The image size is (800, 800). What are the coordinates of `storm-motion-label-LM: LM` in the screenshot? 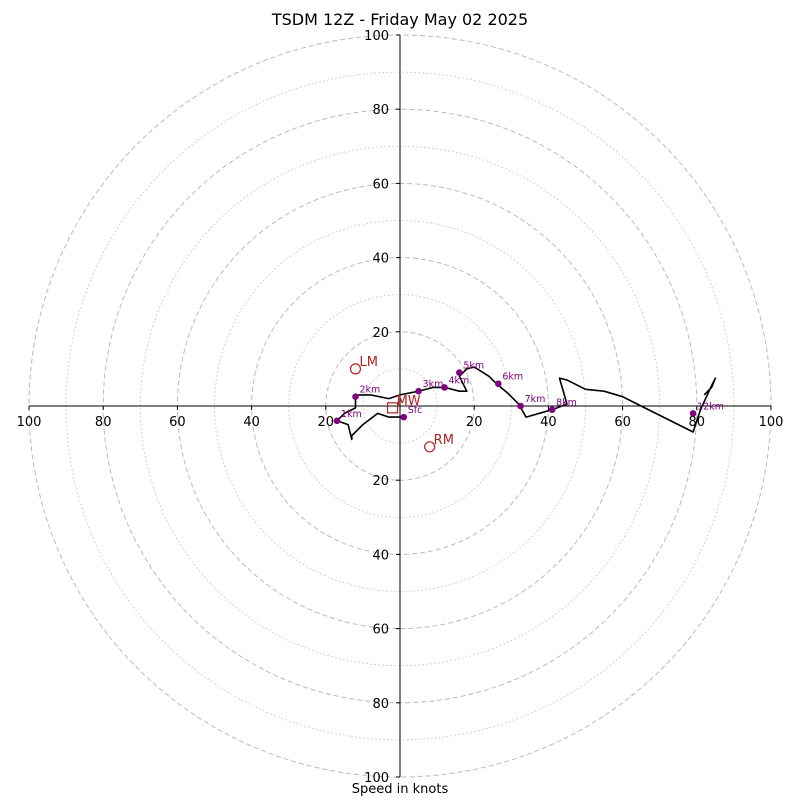 It's located at (368, 362).